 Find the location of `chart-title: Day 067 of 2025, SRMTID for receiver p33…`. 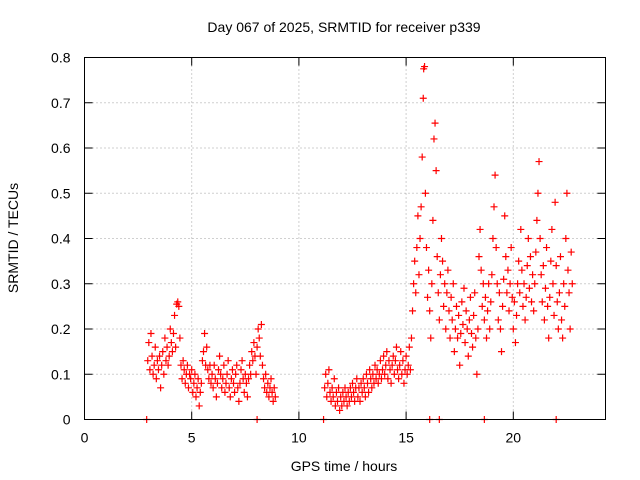

chart-title: Day 067 of 2025, SRMTID for receiver p33… is located at coordinates (343, 27).